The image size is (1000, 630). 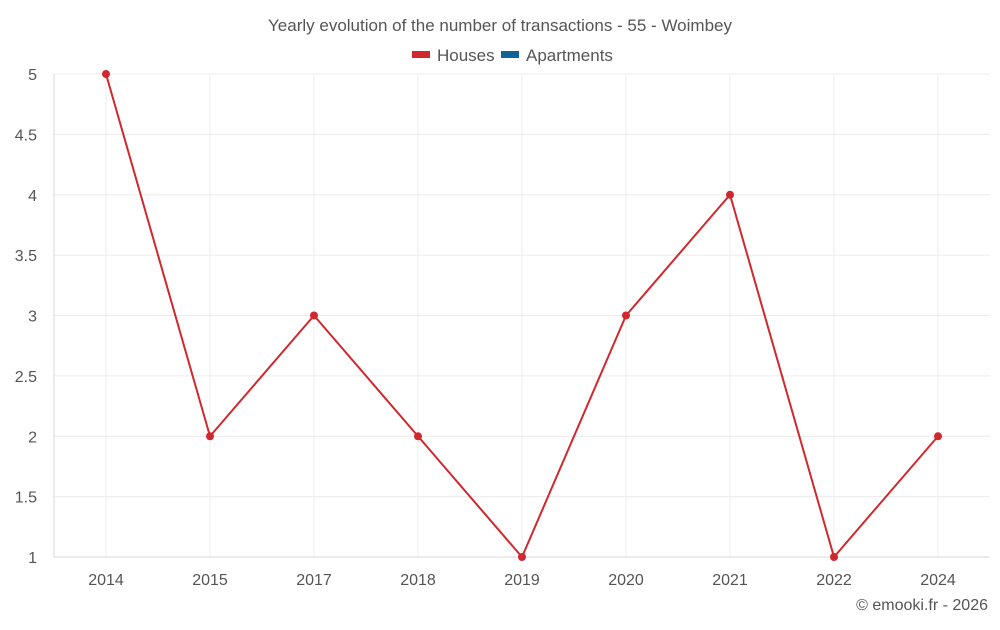 I want to click on data-point-houses-2015, so click(x=210, y=436).